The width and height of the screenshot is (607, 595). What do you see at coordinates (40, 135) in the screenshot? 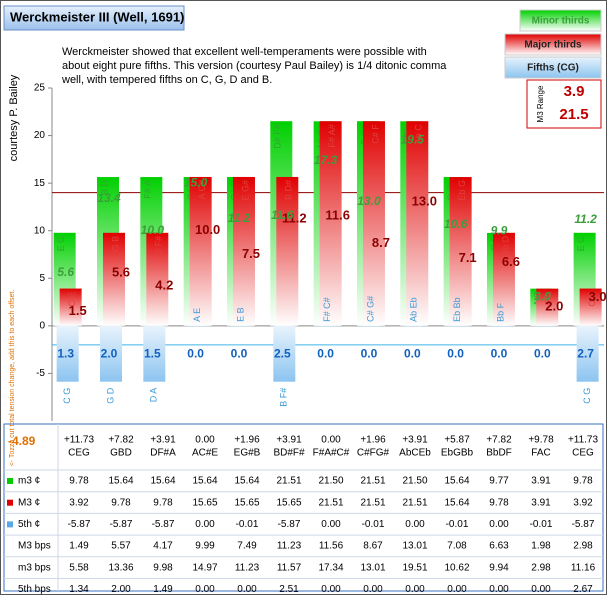
I see `y-tick-label: 20` at bounding box center [40, 135].